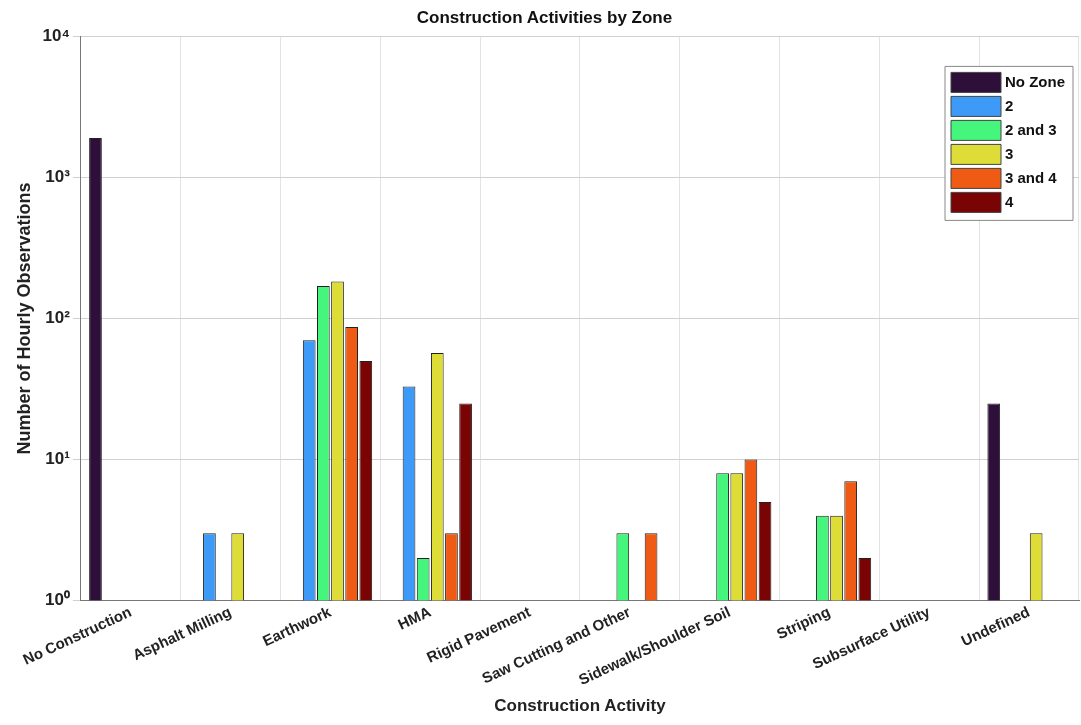  Describe the element at coordinates (1031, 129) in the screenshot. I see `legend-label: 2 and 3` at that location.